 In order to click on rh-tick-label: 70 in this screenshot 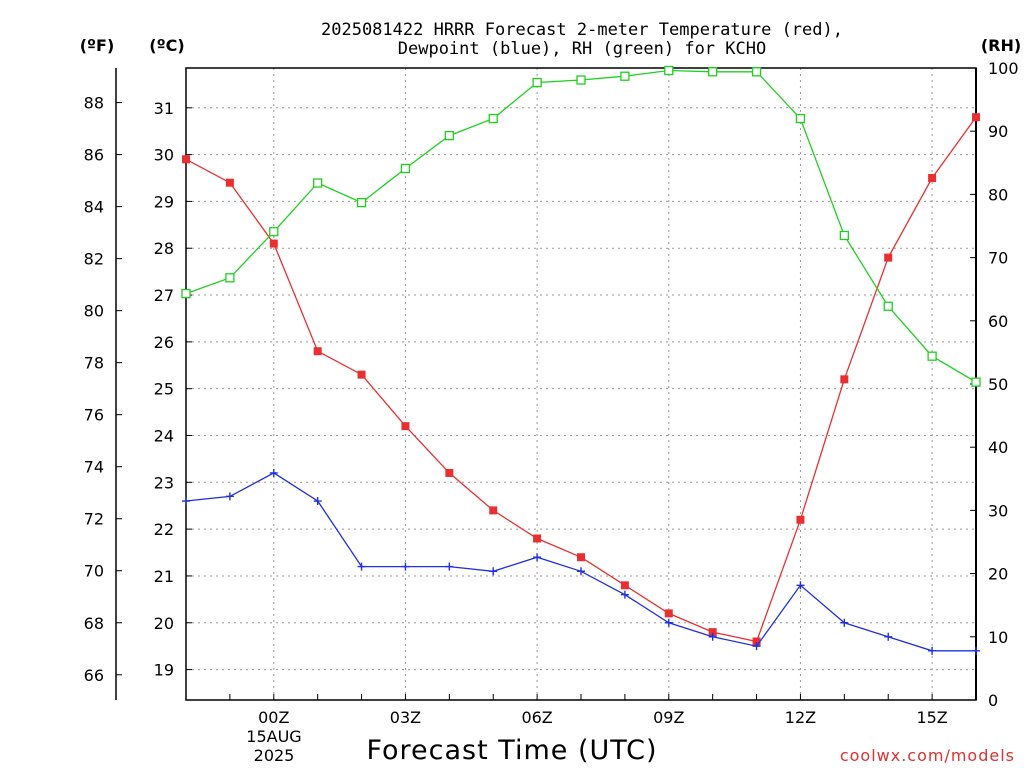, I will do `click(998, 258)`.